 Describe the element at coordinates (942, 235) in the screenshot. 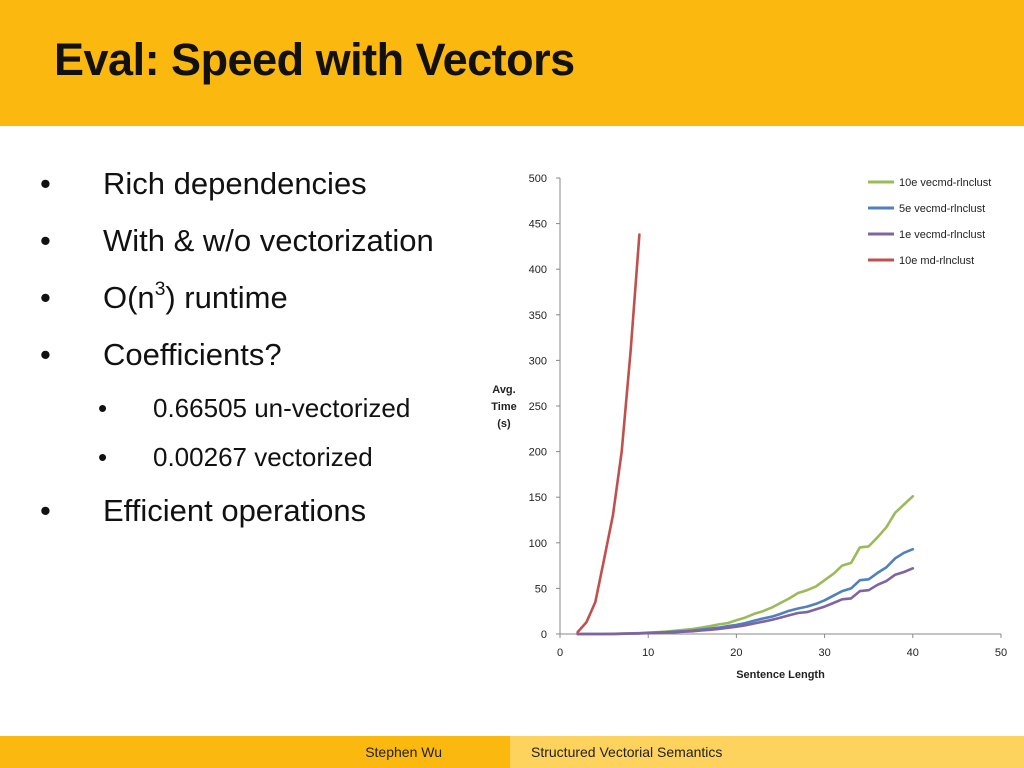

I see `legend-label: 1e vecmd-rlnclust` at that location.